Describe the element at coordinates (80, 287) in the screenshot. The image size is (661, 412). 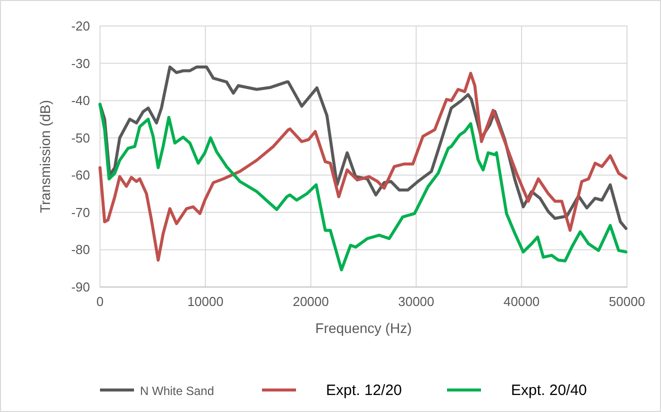
I see `y-tick-label: -90` at that location.